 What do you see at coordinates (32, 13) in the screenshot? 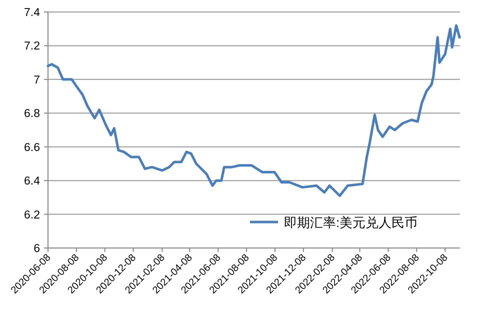
I see `y-tick-label: 7.4` at bounding box center [32, 13].